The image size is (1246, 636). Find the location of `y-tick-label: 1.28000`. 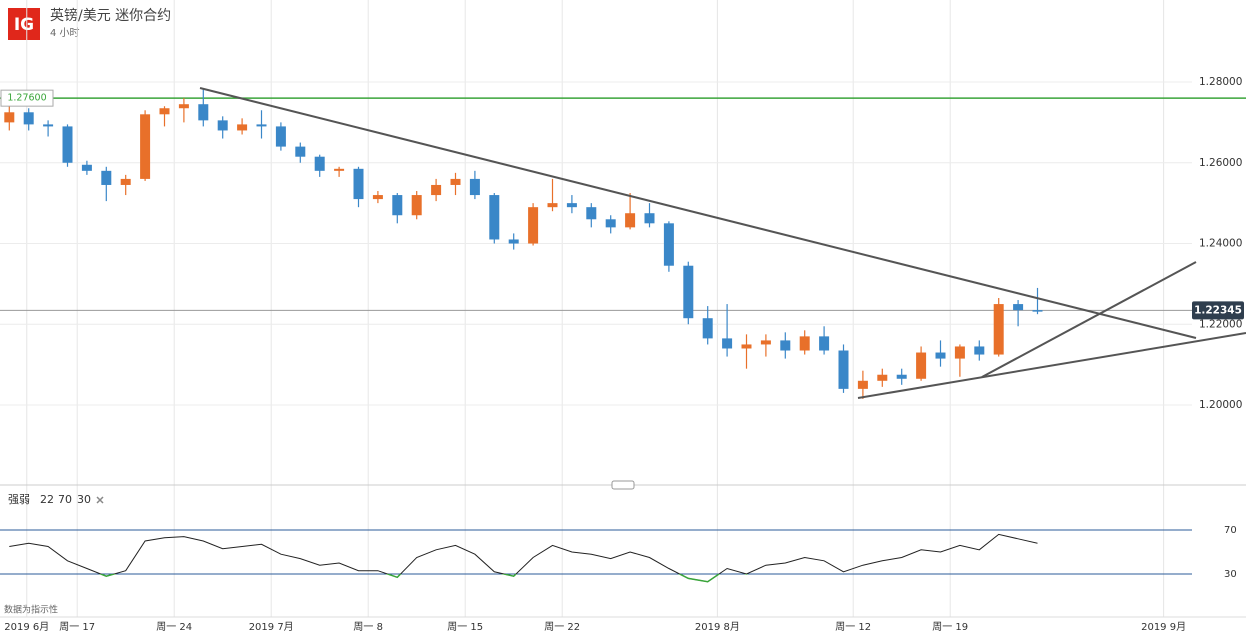

y-tick-label: 1.28000 is located at coordinates (1220, 82).